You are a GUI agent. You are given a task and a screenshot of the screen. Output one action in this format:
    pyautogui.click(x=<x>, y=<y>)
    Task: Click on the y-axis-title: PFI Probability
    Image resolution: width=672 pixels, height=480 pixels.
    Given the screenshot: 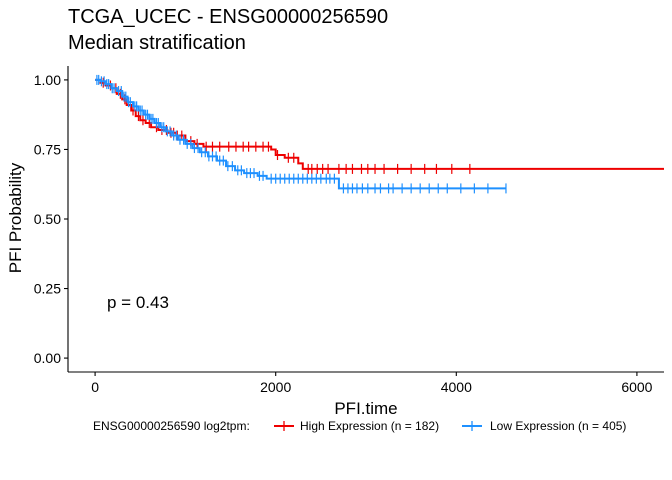 What is the action you would take?
    pyautogui.click(x=15, y=217)
    